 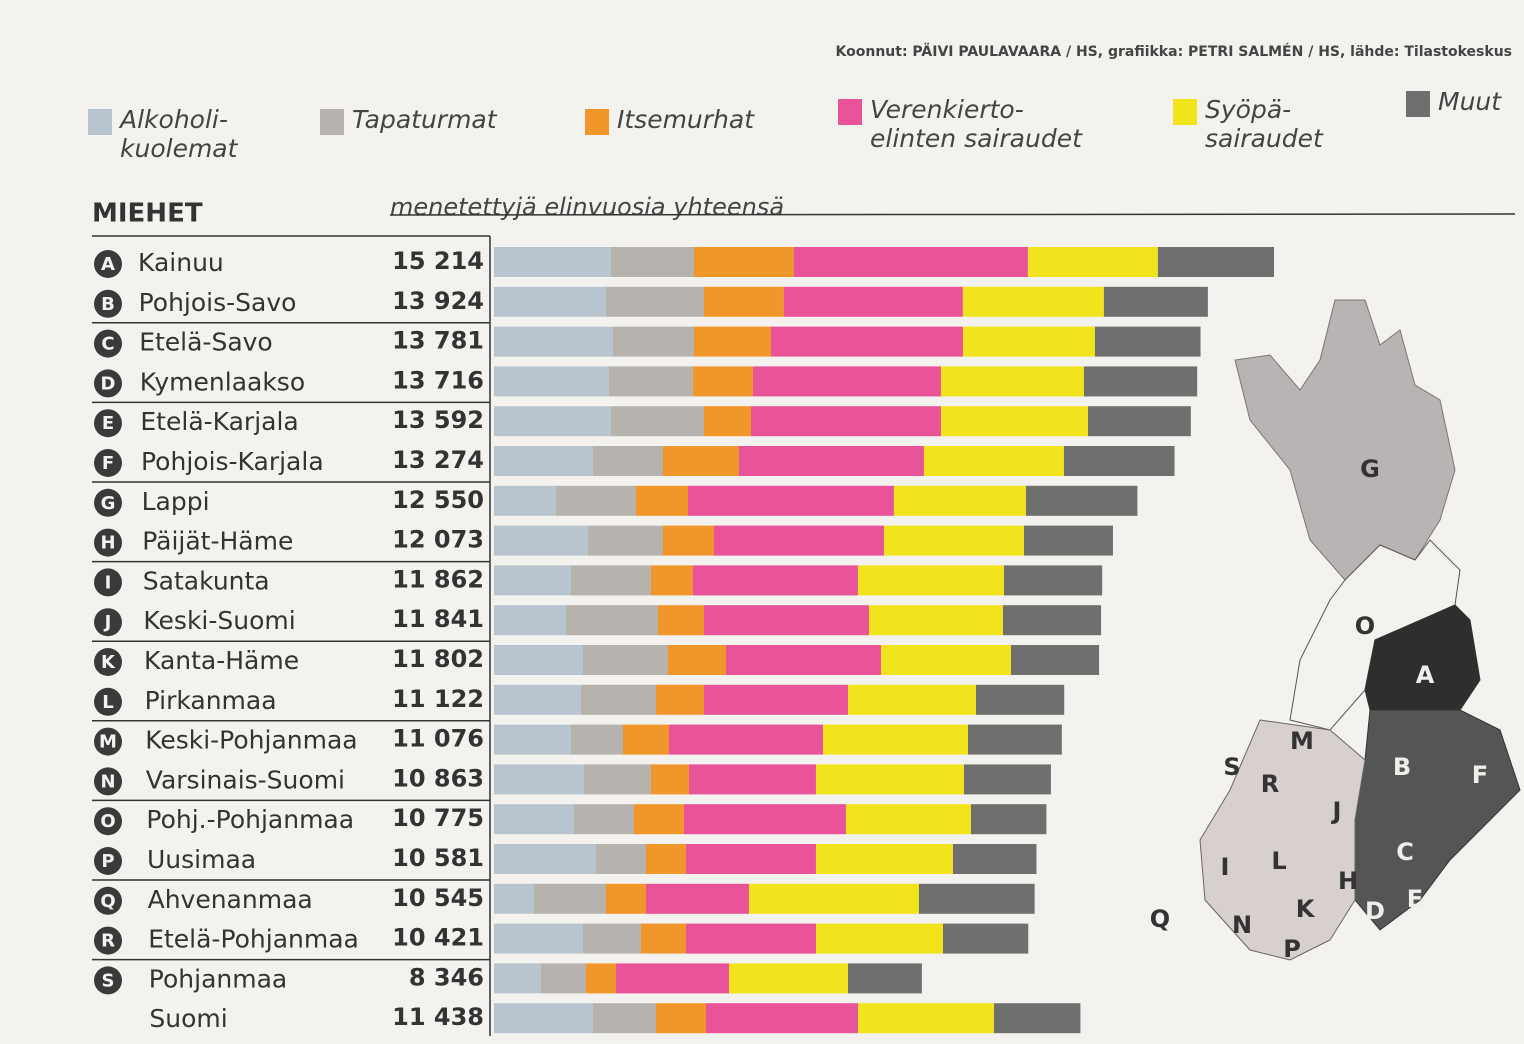 I want to click on legend-item: Alkoholi-kuolemat, so click(x=162, y=134).